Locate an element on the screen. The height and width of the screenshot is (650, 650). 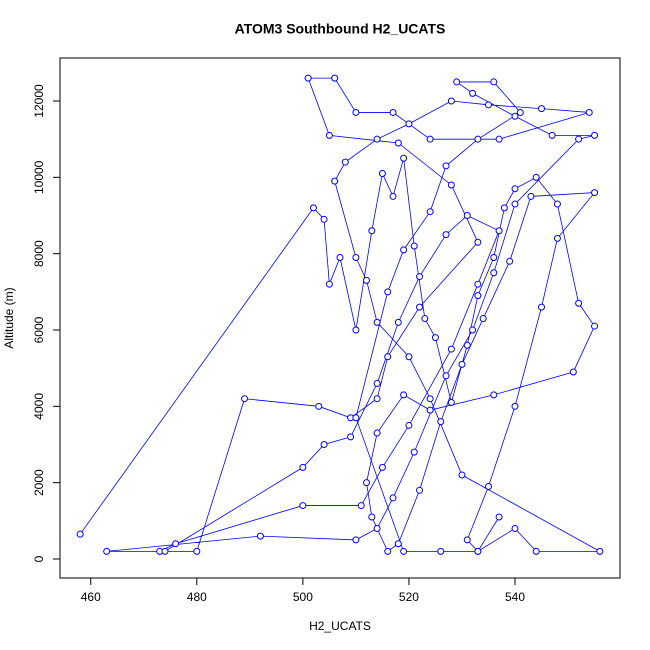
y-tick-label: 6000 is located at coordinates (39, 329).